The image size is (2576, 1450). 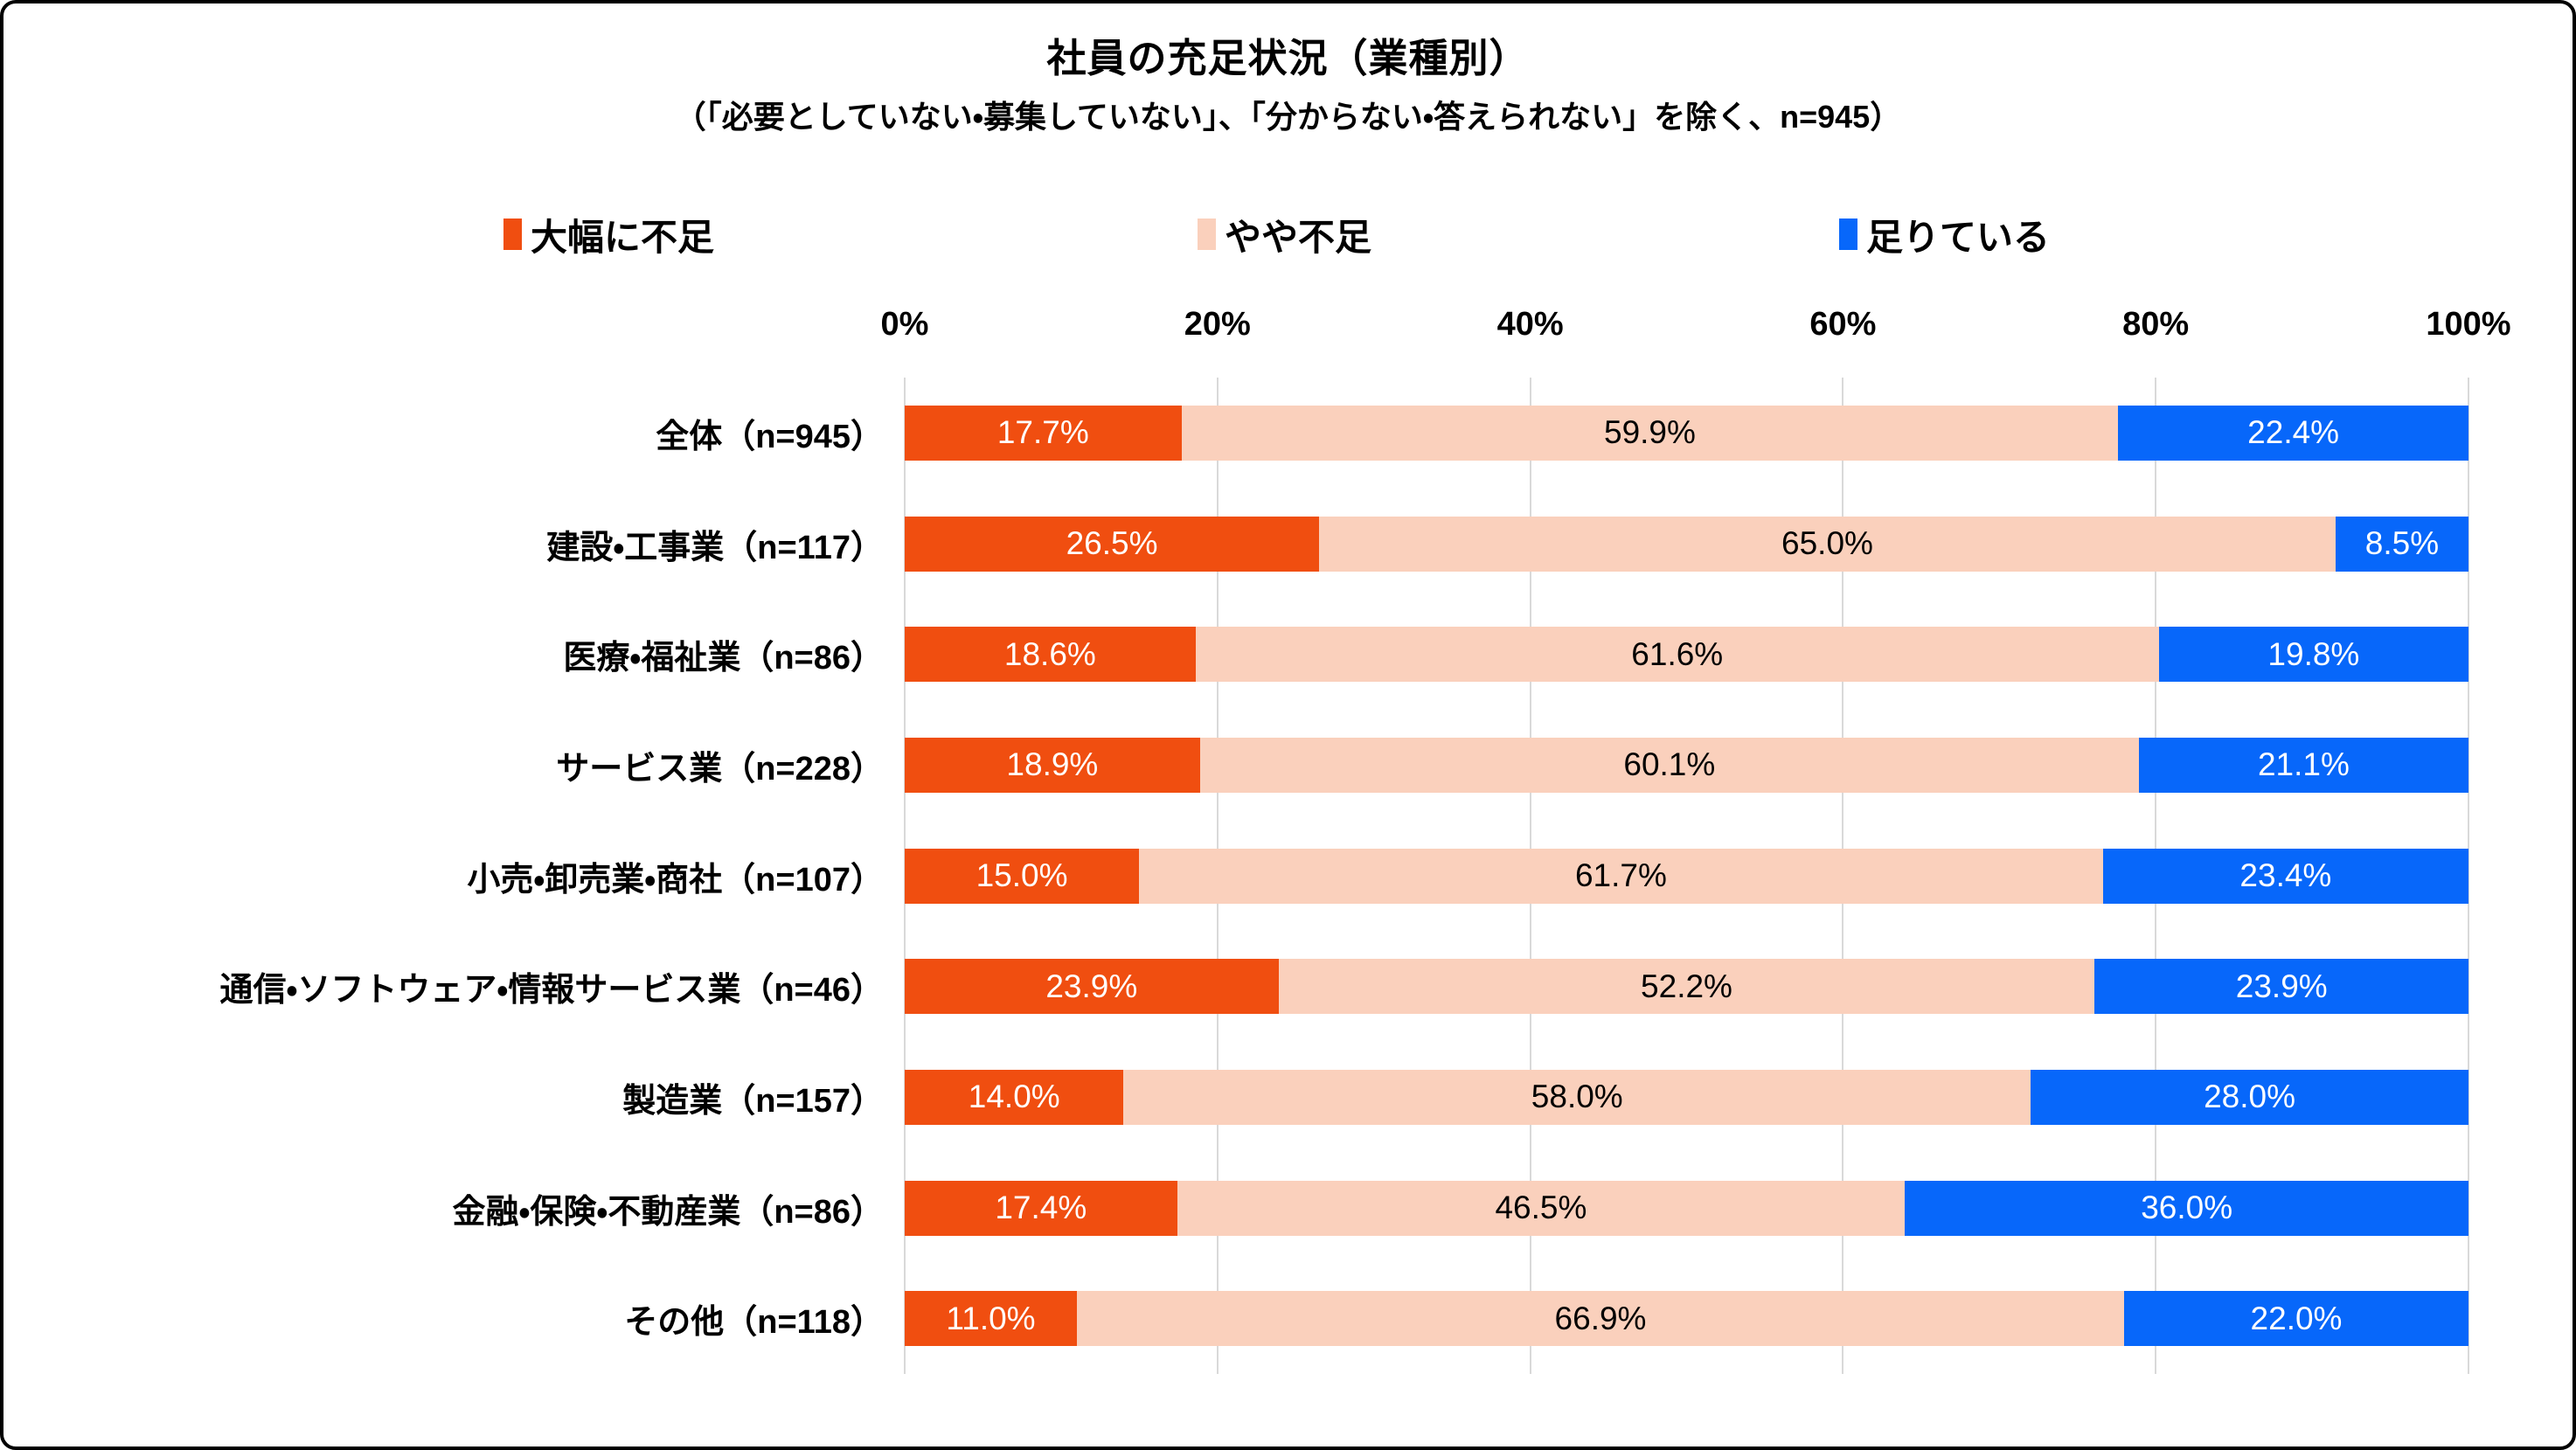 I want to click on gridline, so click(x=2469, y=876).